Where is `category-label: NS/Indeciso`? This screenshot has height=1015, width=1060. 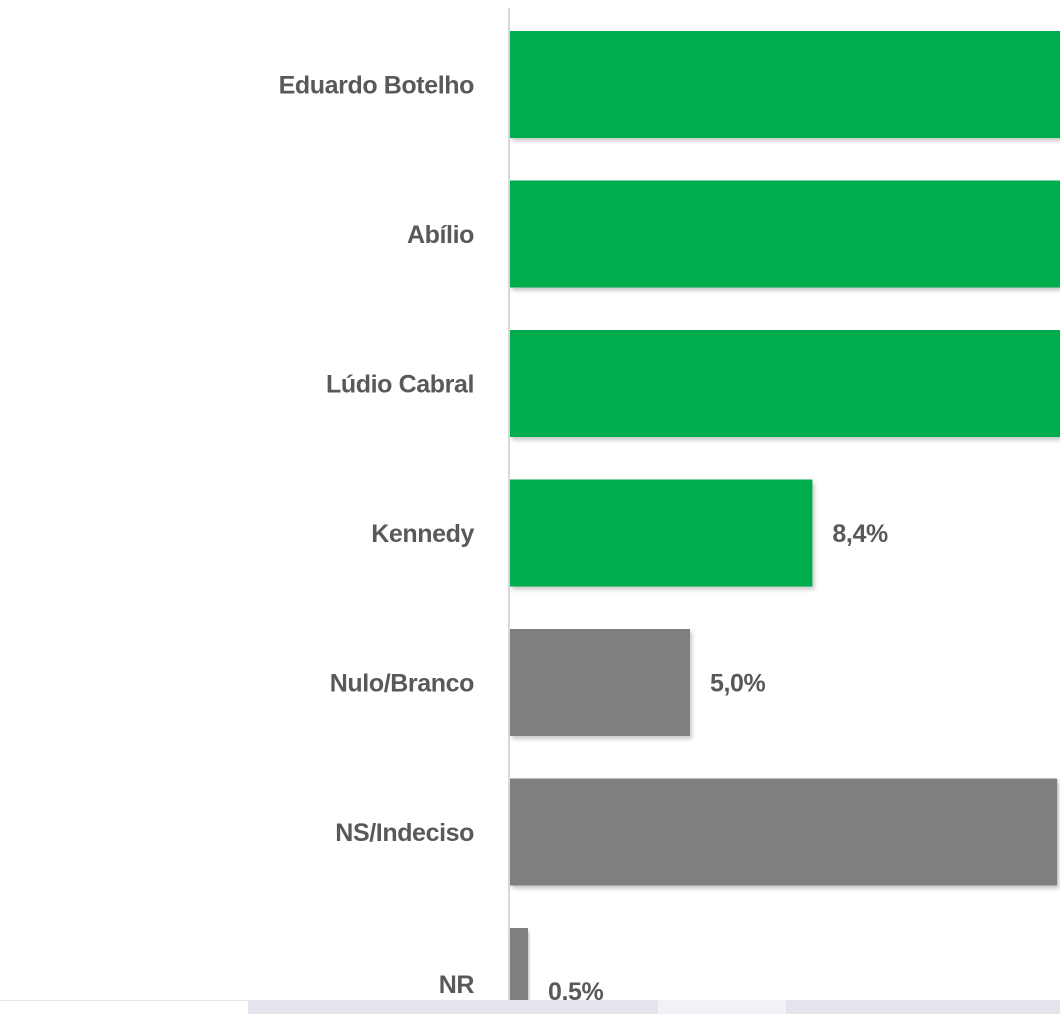
category-label: NS/Indeciso is located at coordinates (404, 833).